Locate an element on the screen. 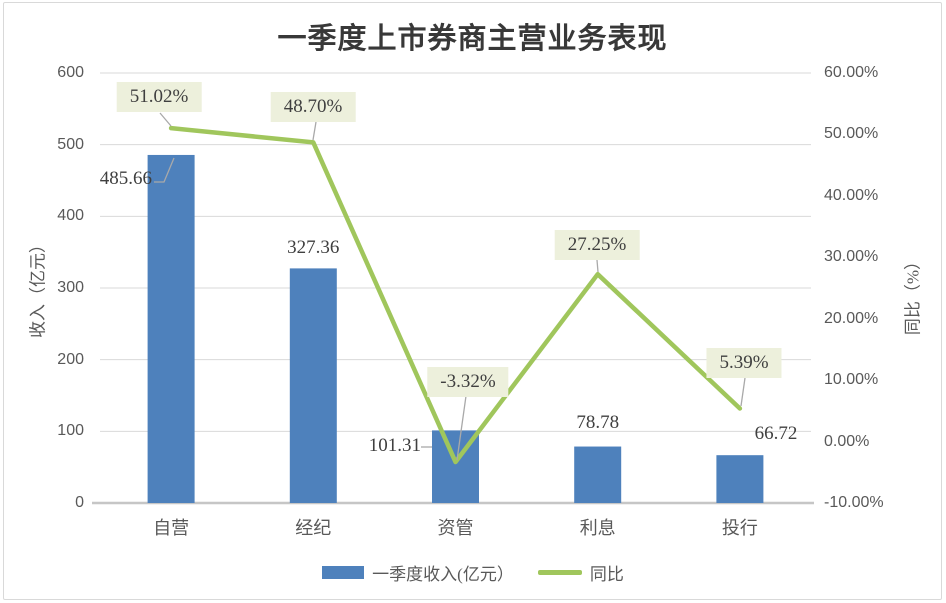  legend-line-label: 同比 is located at coordinates (606, 574).